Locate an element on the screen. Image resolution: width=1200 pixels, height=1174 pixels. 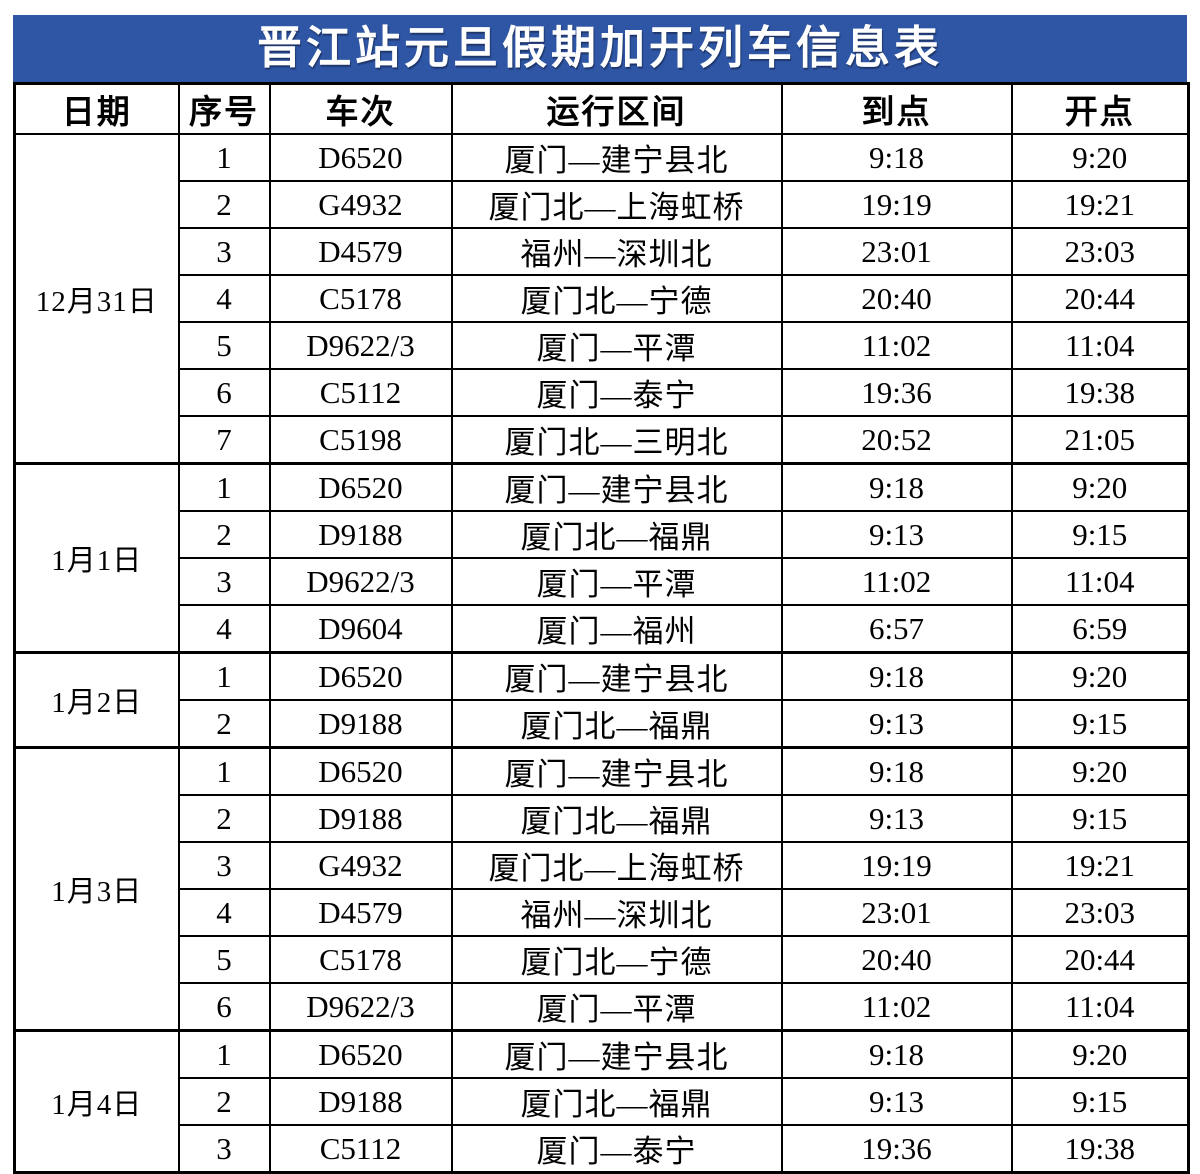
table-row: 6 D9622/3 厦门—平潭 11:02 11:04 is located at coordinates (602, 1007).